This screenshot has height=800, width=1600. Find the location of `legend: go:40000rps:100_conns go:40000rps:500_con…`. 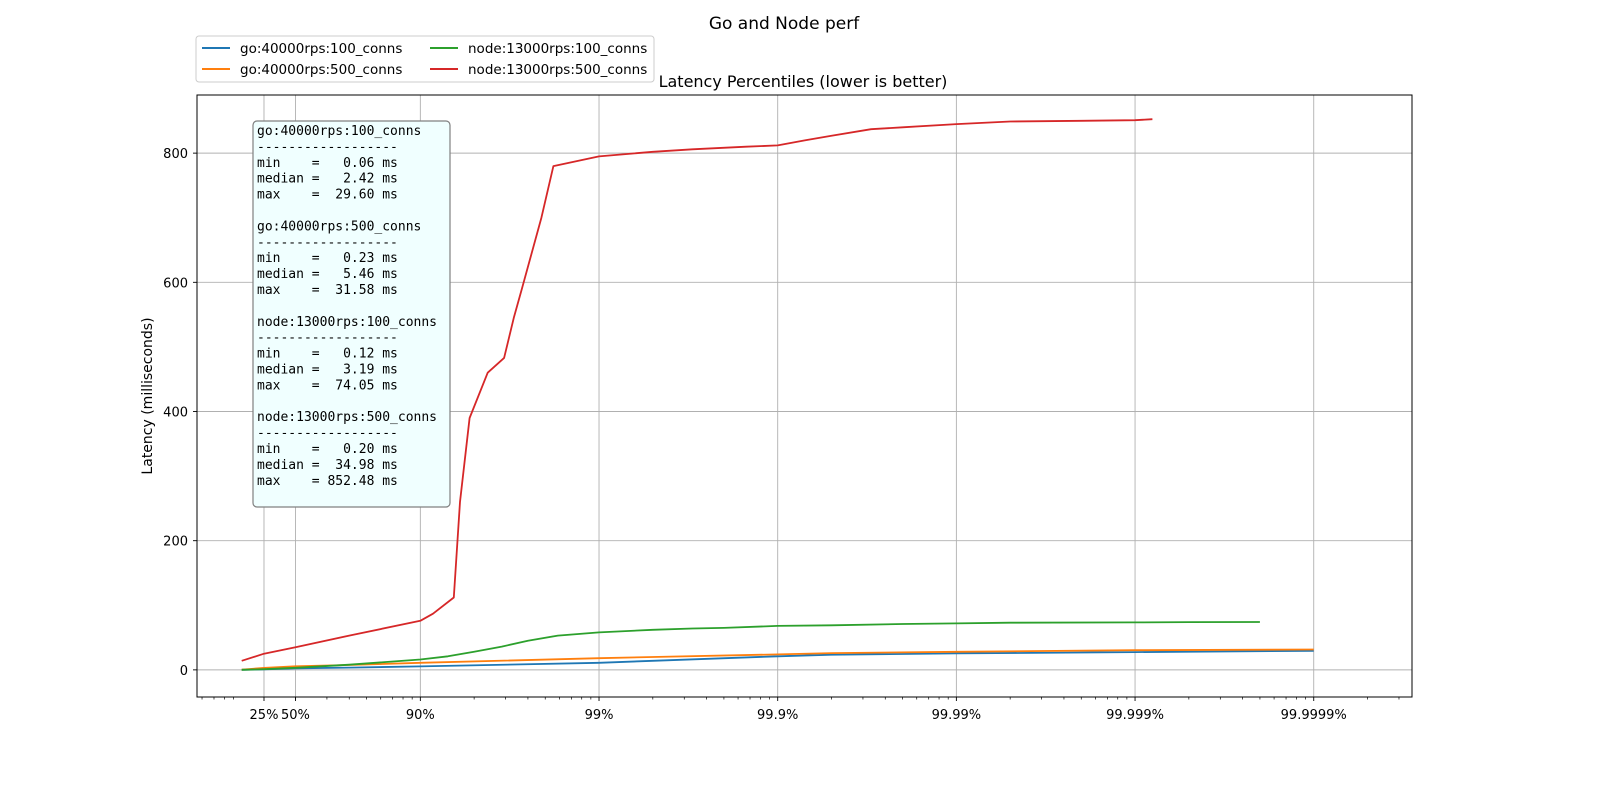

legend: go:40000rps:100_conns go:40000rps:500_con… is located at coordinates (425, 59).